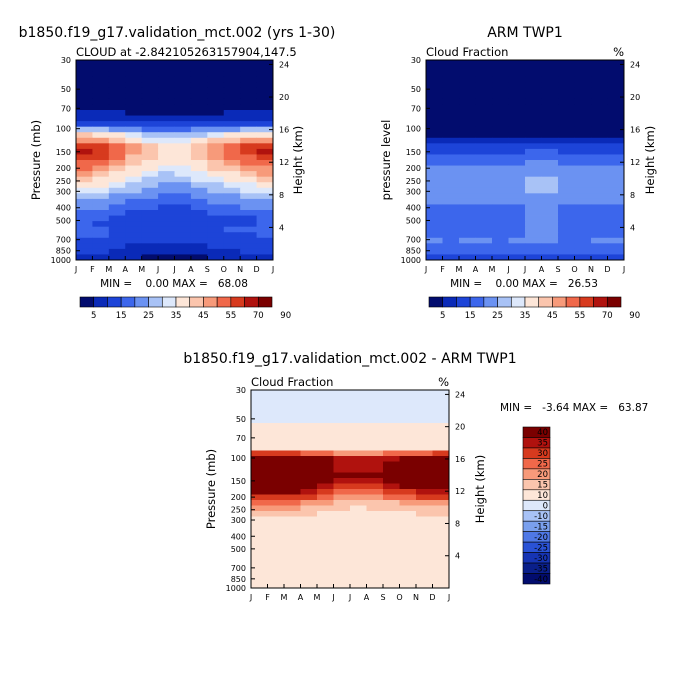 The height and width of the screenshot is (700, 700). What do you see at coordinates (241, 419) in the screenshot?
I see `y-tick-label: 50` at bounding box center [241, 419].